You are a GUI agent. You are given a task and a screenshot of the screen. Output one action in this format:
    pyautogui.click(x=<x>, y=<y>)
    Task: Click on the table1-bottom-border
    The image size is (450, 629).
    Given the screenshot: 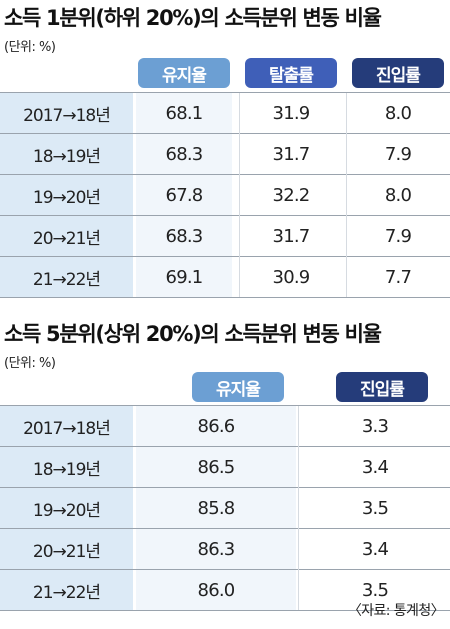 What is the action you would take?
    pyautogui.click(x=225, y=297)
    